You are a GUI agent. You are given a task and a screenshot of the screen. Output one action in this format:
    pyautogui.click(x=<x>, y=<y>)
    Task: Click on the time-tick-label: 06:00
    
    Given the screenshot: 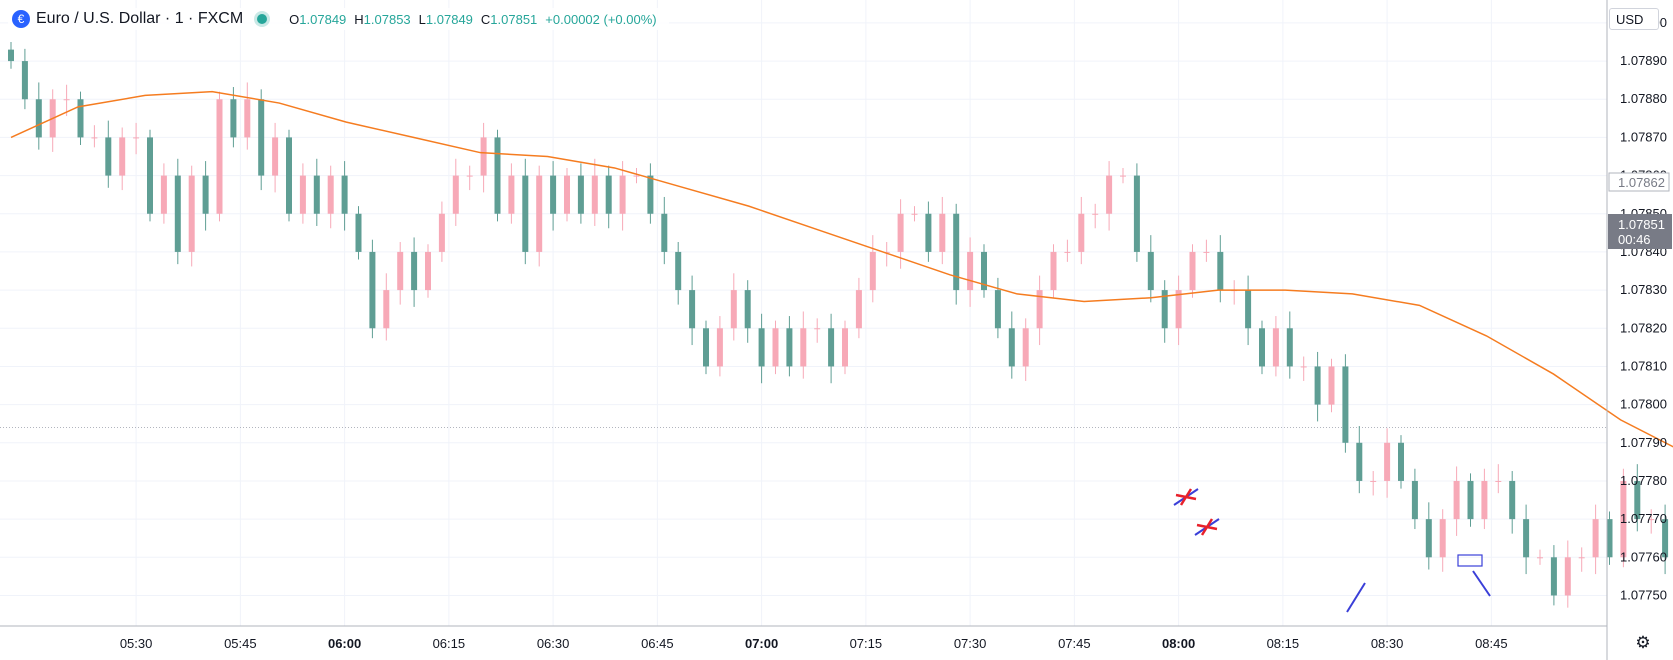 What is the action you would take?
    pyautogui.click(x=344, y=643)
    